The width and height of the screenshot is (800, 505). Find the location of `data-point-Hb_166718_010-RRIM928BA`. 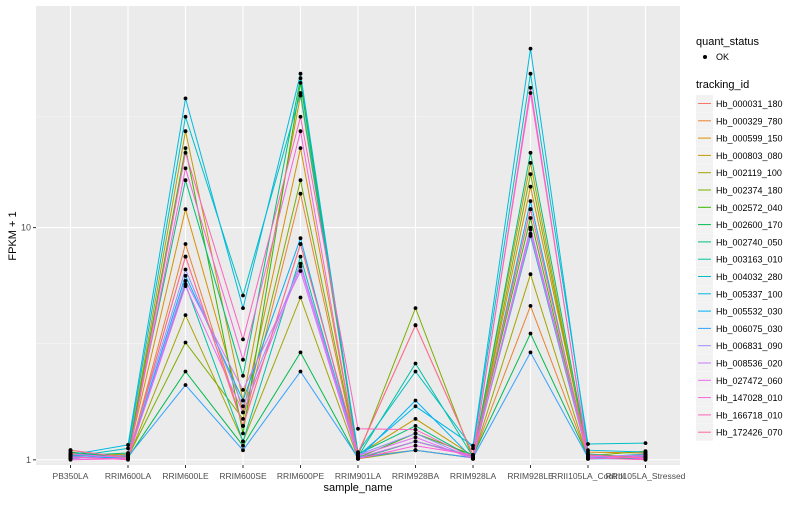

data-point-Hb_166718_010-RRIM928BA is located at coordinates (415, 429).